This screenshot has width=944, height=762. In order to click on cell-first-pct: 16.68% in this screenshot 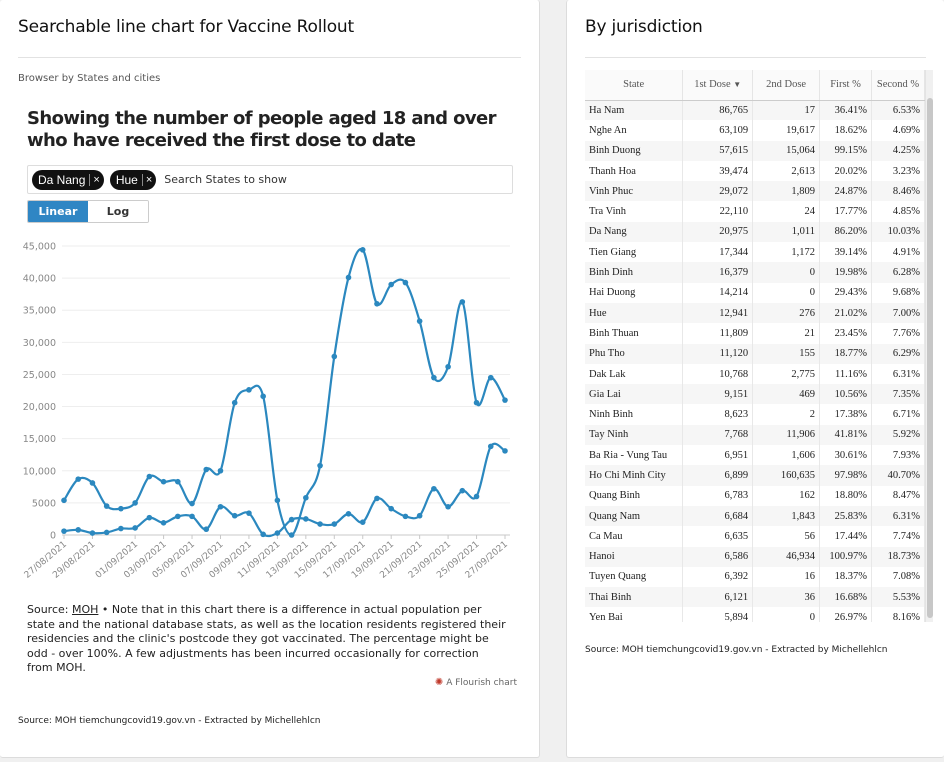, I will do `click(846, 597)`.